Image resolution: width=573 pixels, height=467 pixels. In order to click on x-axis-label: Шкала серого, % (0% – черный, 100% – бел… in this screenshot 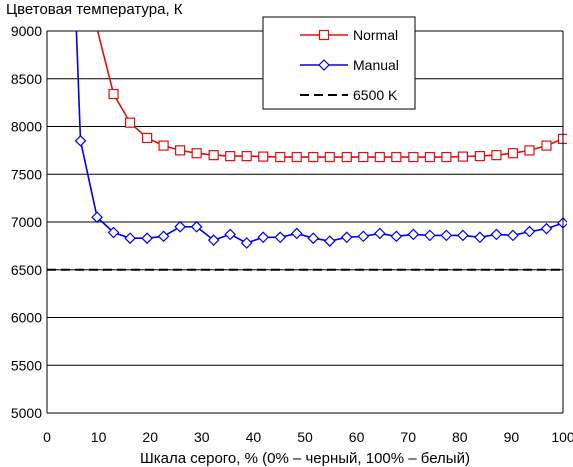, I will do `click(305, 458)`.